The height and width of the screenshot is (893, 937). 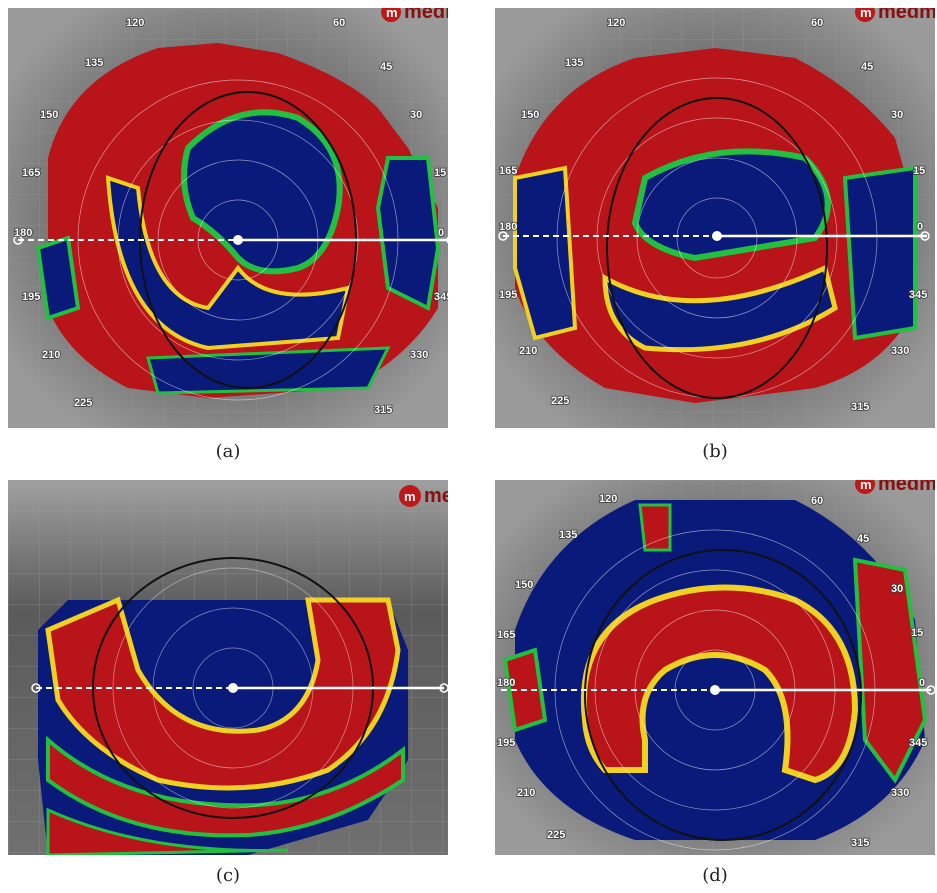 I want to click on caption-c: (c), so click(x=228, y=875).